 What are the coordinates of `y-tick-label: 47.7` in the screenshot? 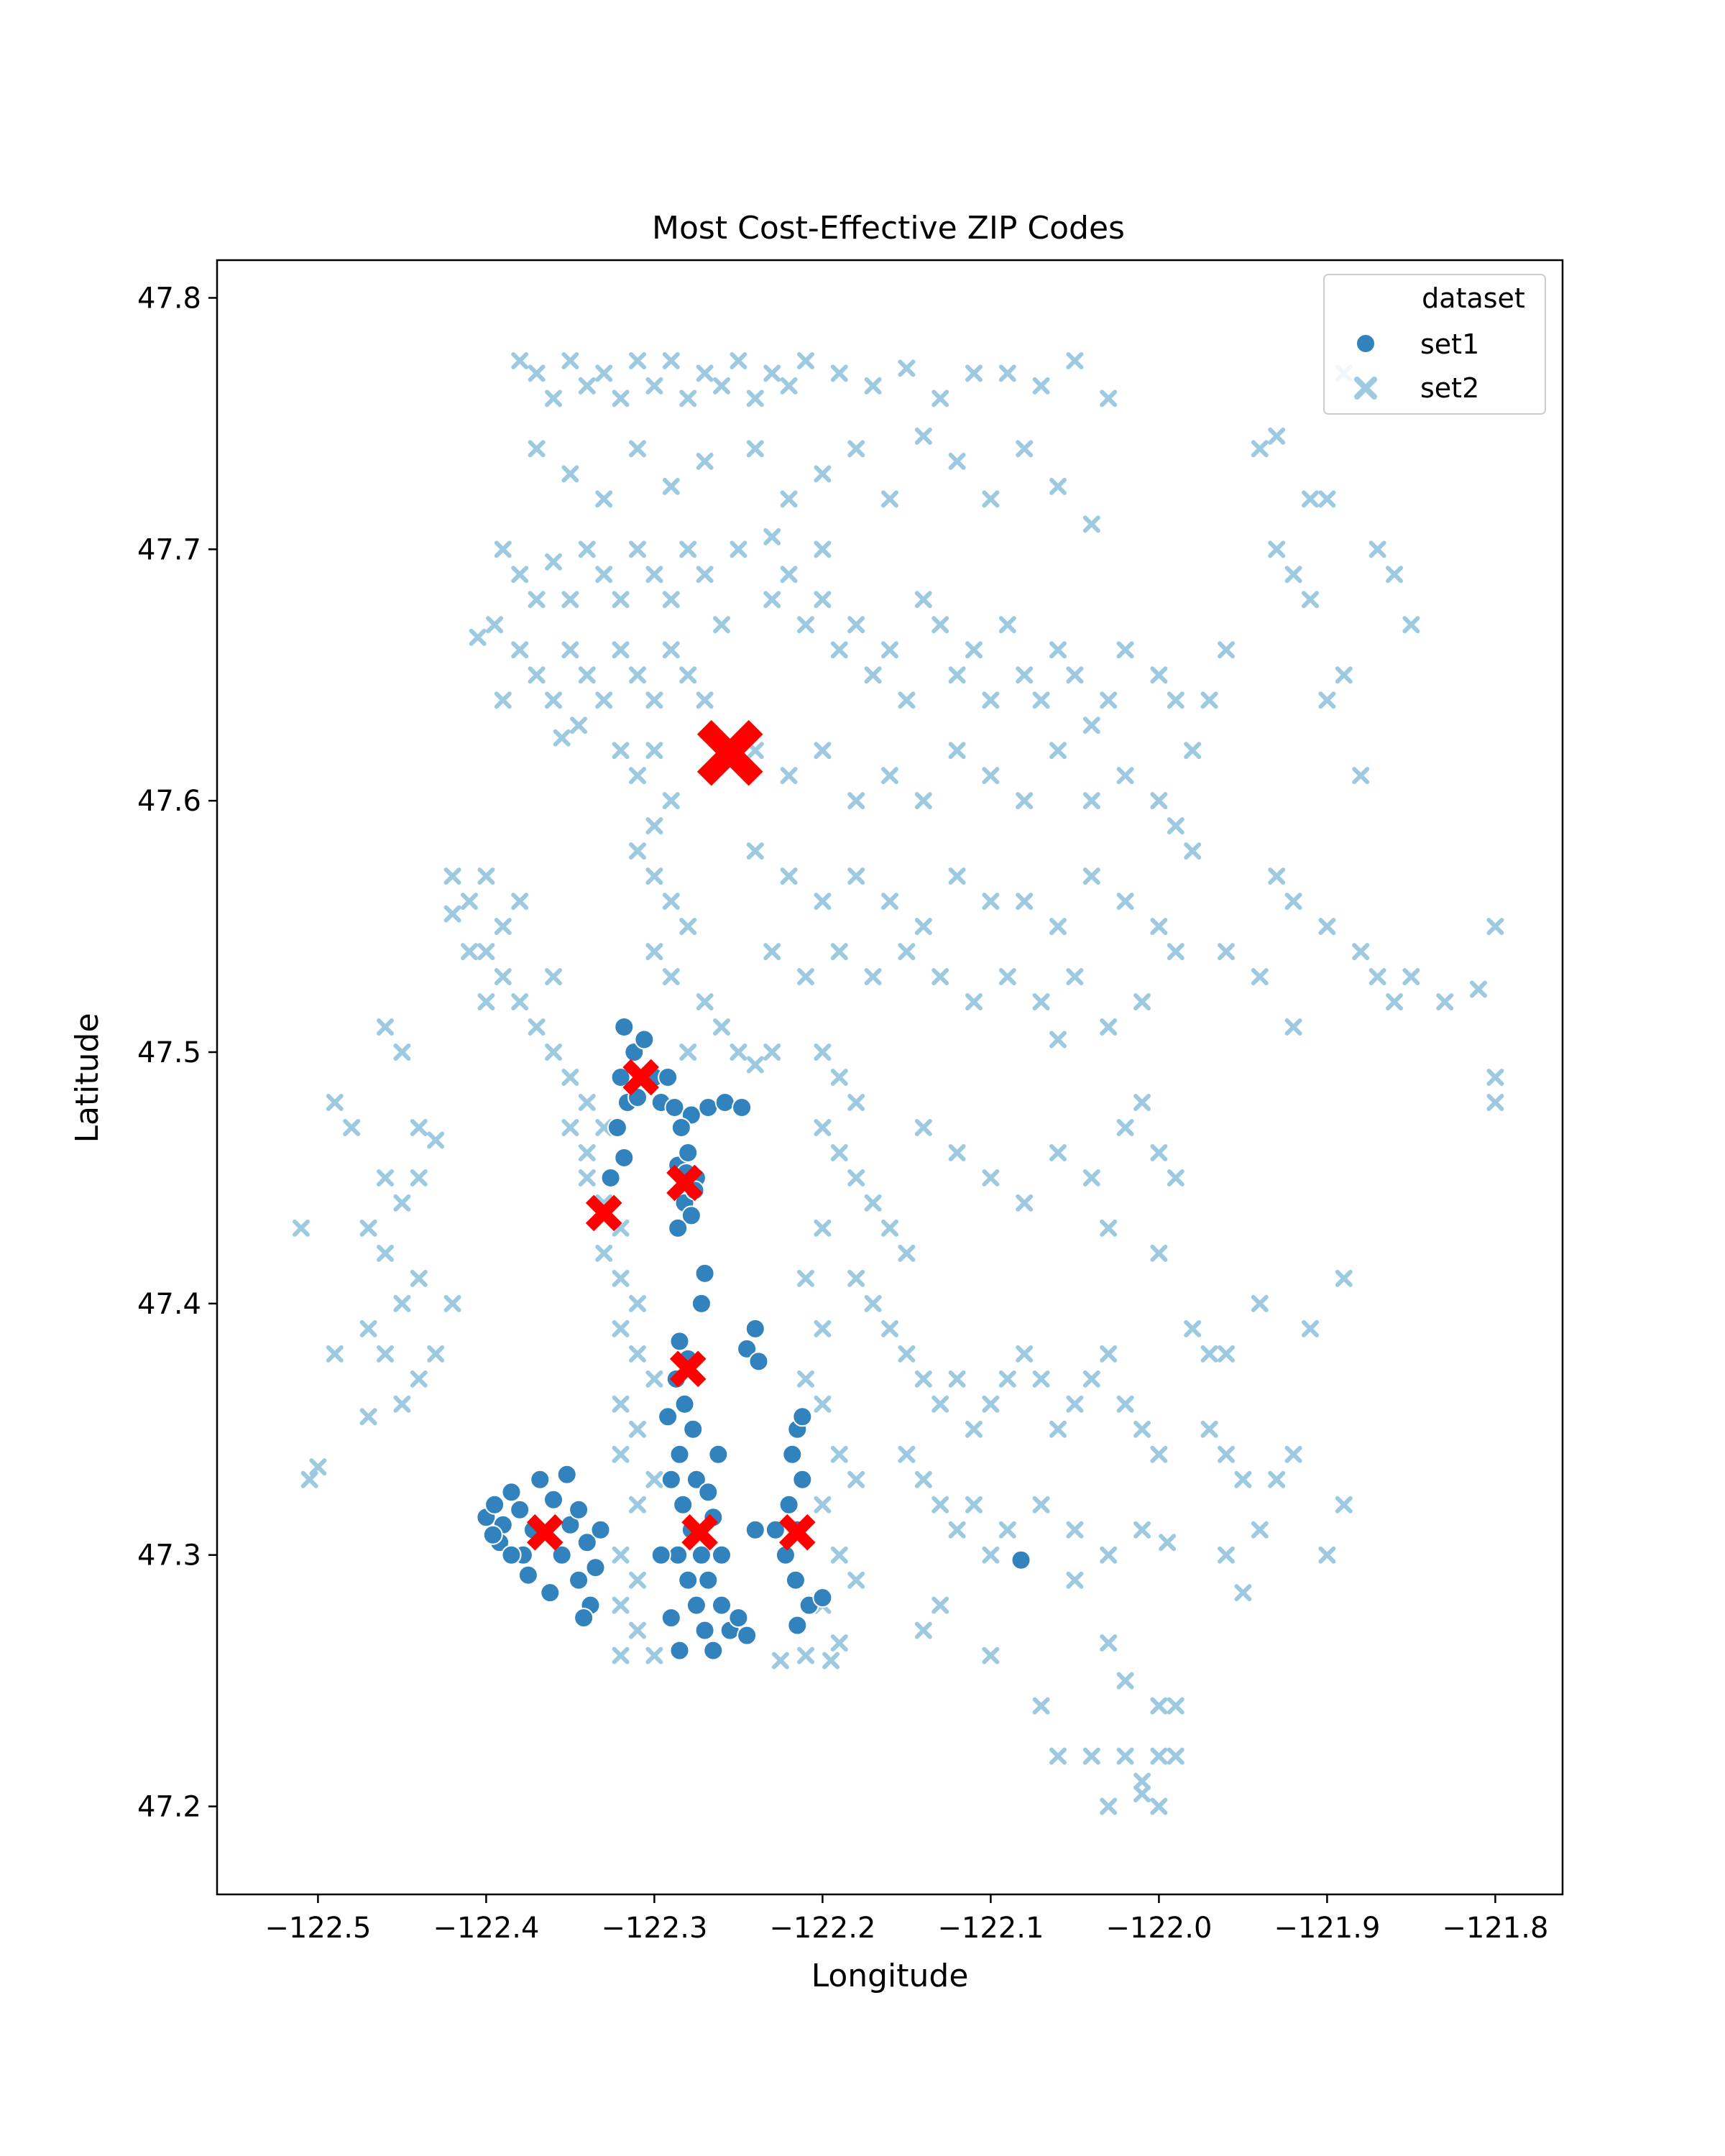 It's located at (169, 550).